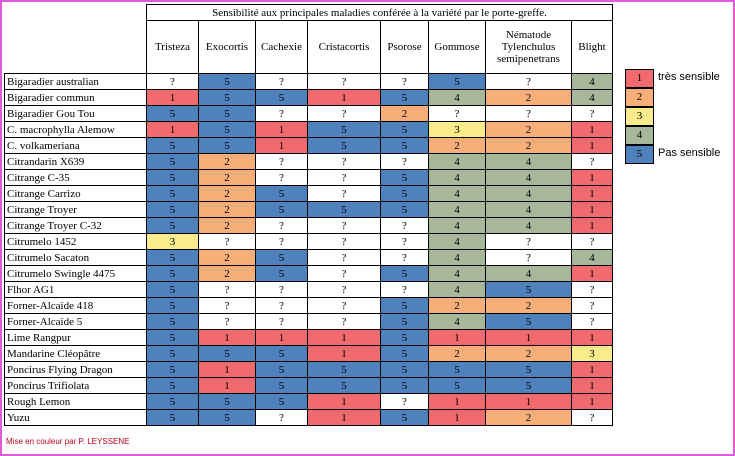 The width and height of the screenshot is (735, 456). I want to click on table-row: Bigaradier australian? 5??? 5? 4, so click(308, 81).